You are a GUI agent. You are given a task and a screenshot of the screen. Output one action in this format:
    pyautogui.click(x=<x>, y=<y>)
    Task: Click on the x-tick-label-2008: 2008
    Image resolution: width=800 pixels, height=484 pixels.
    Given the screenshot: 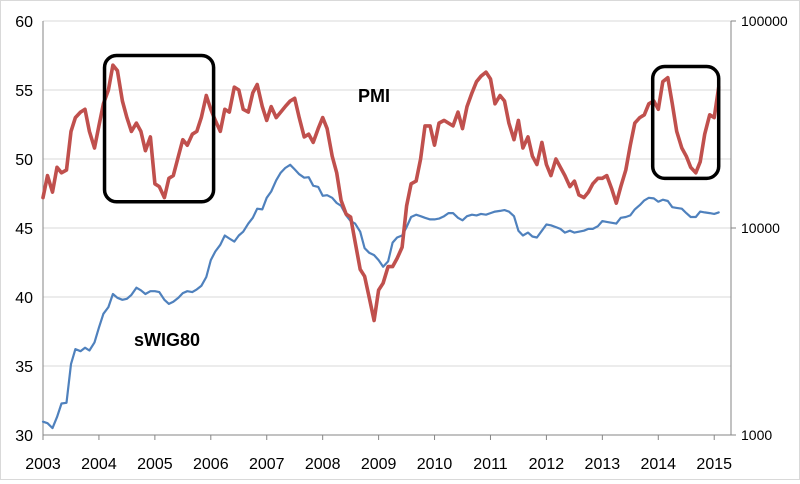 What is the action you would take?
    pyautogui.click(x=323, y=464)
    